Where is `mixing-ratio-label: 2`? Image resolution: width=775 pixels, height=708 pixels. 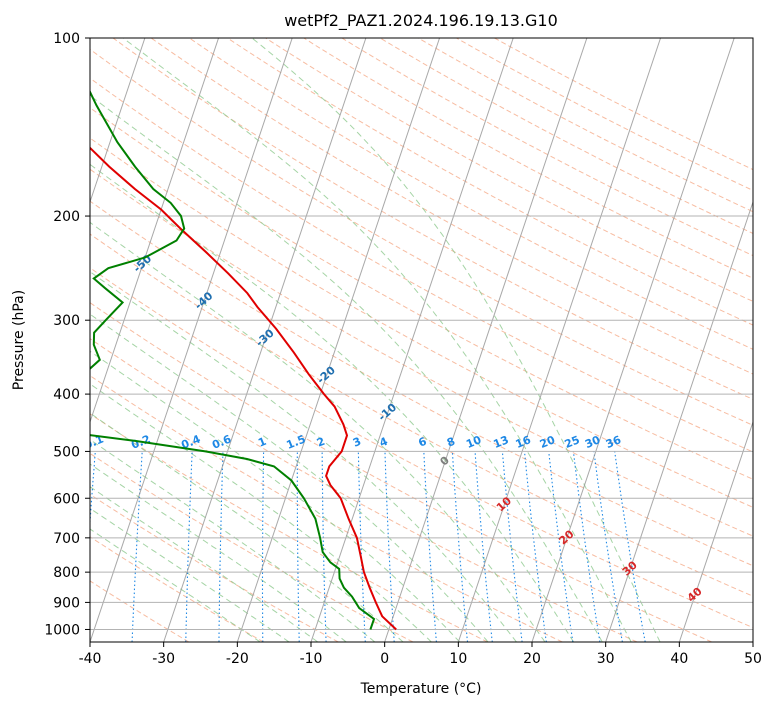
mixing-ratio-label: 2 is located at coordinates (321, 442).